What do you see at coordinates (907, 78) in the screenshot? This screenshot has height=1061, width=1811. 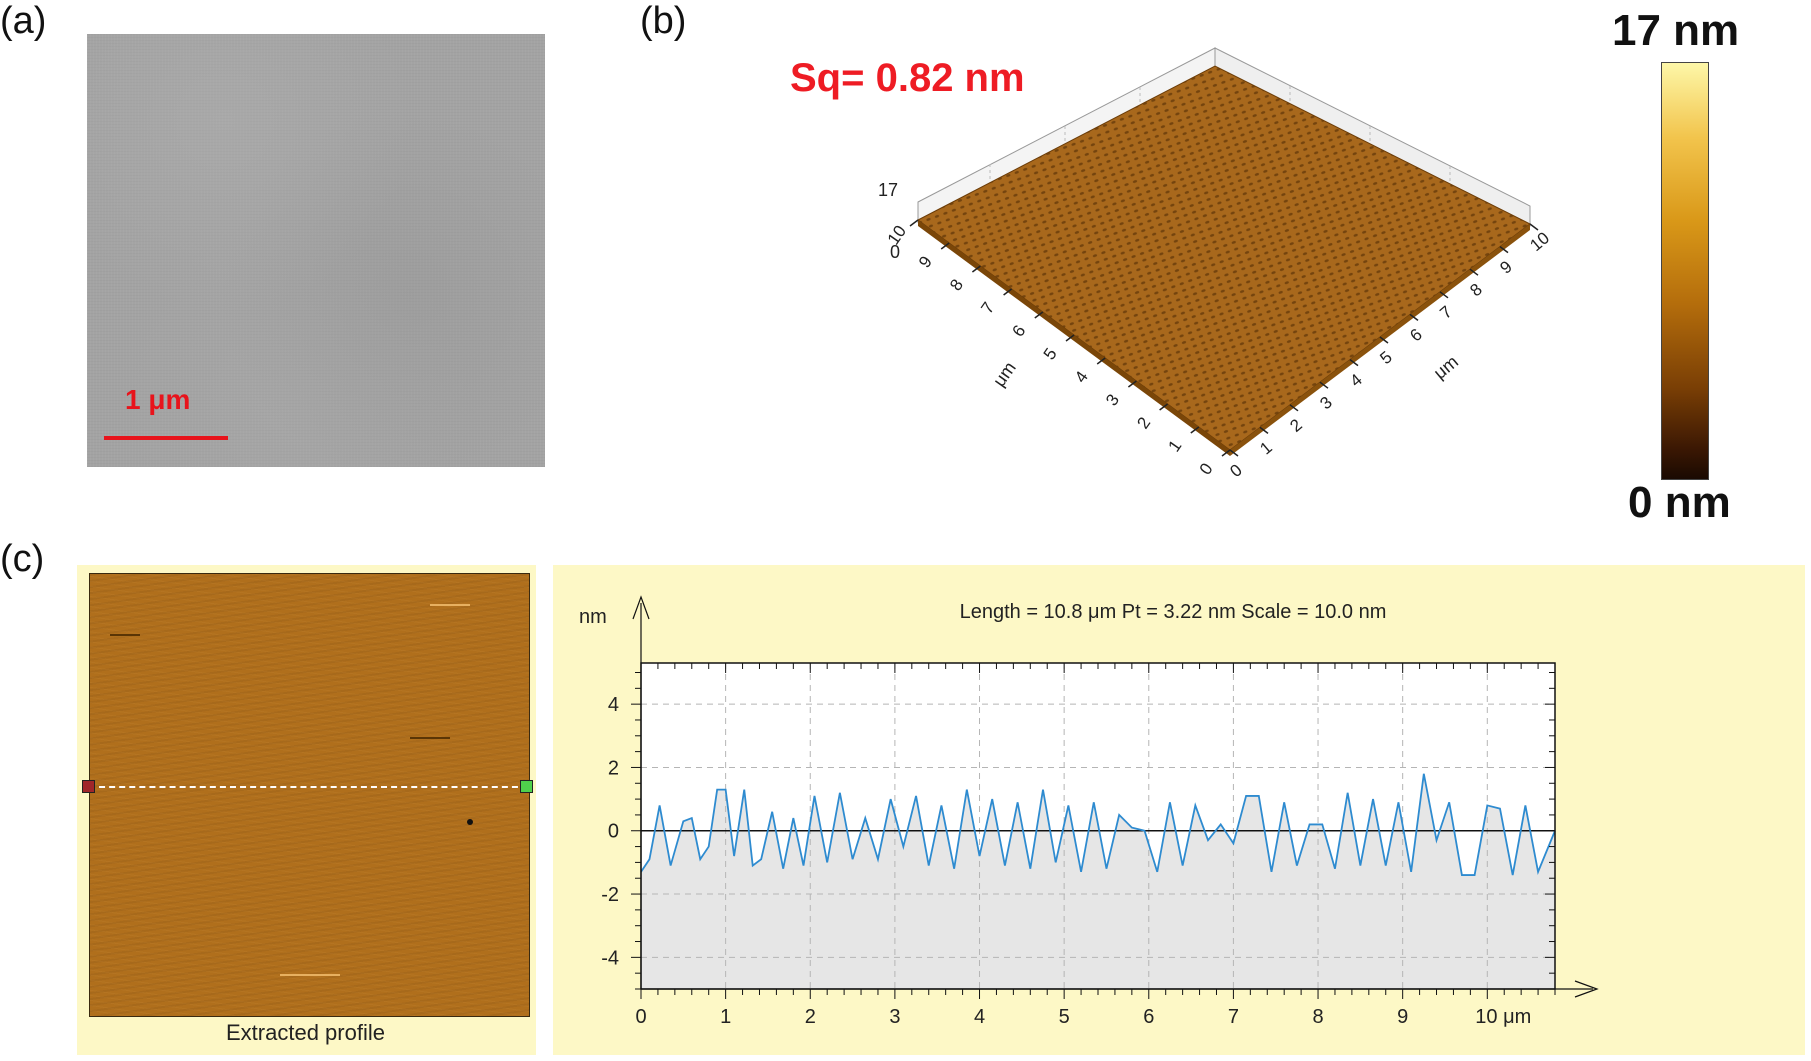 I see `sq-roughness-label: Sq= 0.82 nm` at bounding box center [907, 78].